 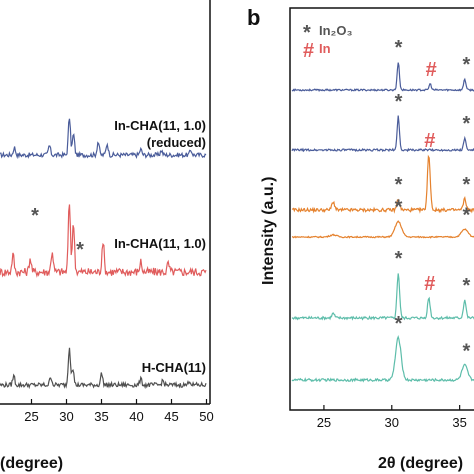 I want to click on panel-b-legend-symbol-0: *, so click(x=307, y=33).